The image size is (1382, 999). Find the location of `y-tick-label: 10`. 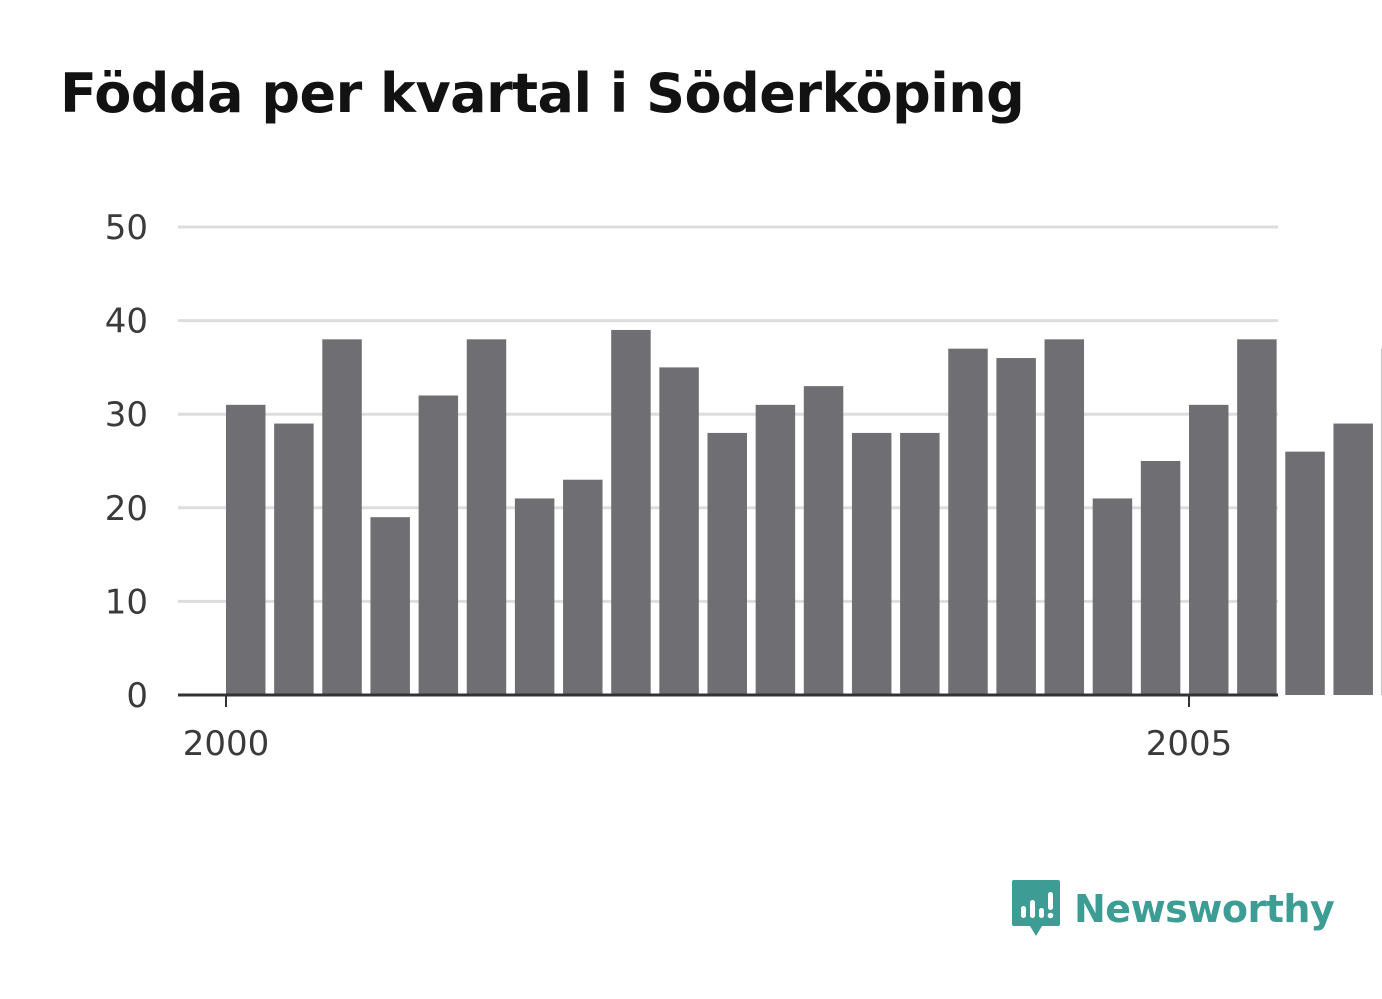

y-tick-label: 10 is located at coordinates (126, 602).